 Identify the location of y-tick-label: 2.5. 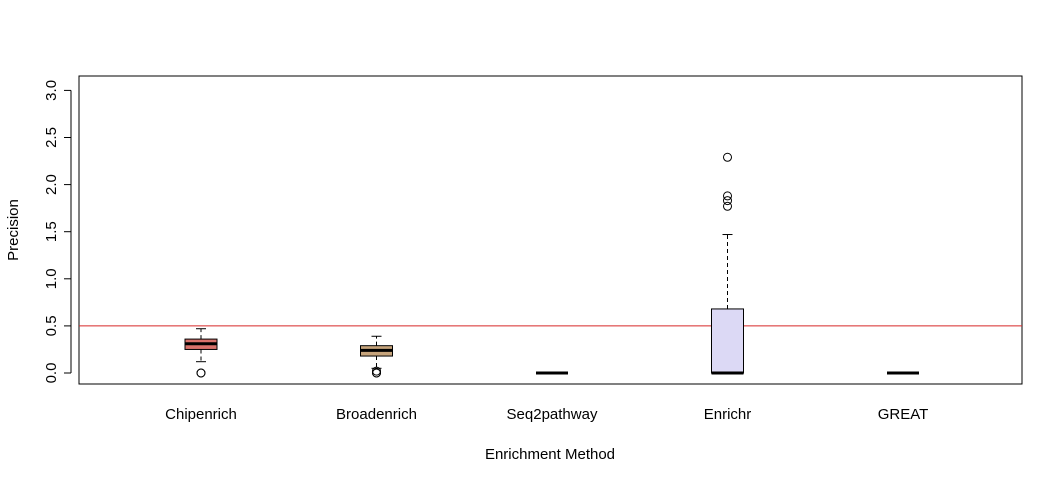
(51, 137).